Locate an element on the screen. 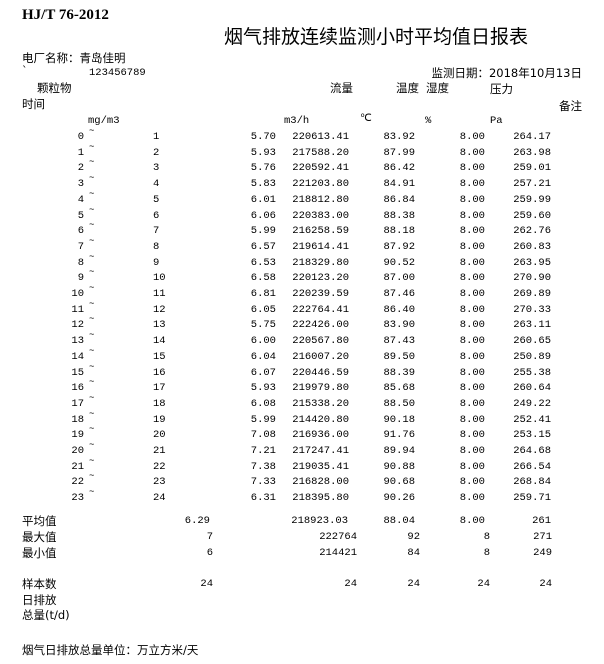 Image resolution: width=604 pixels, height=664 pixels. summary-humidity-value: 8 is located at coordinates (486, 553).